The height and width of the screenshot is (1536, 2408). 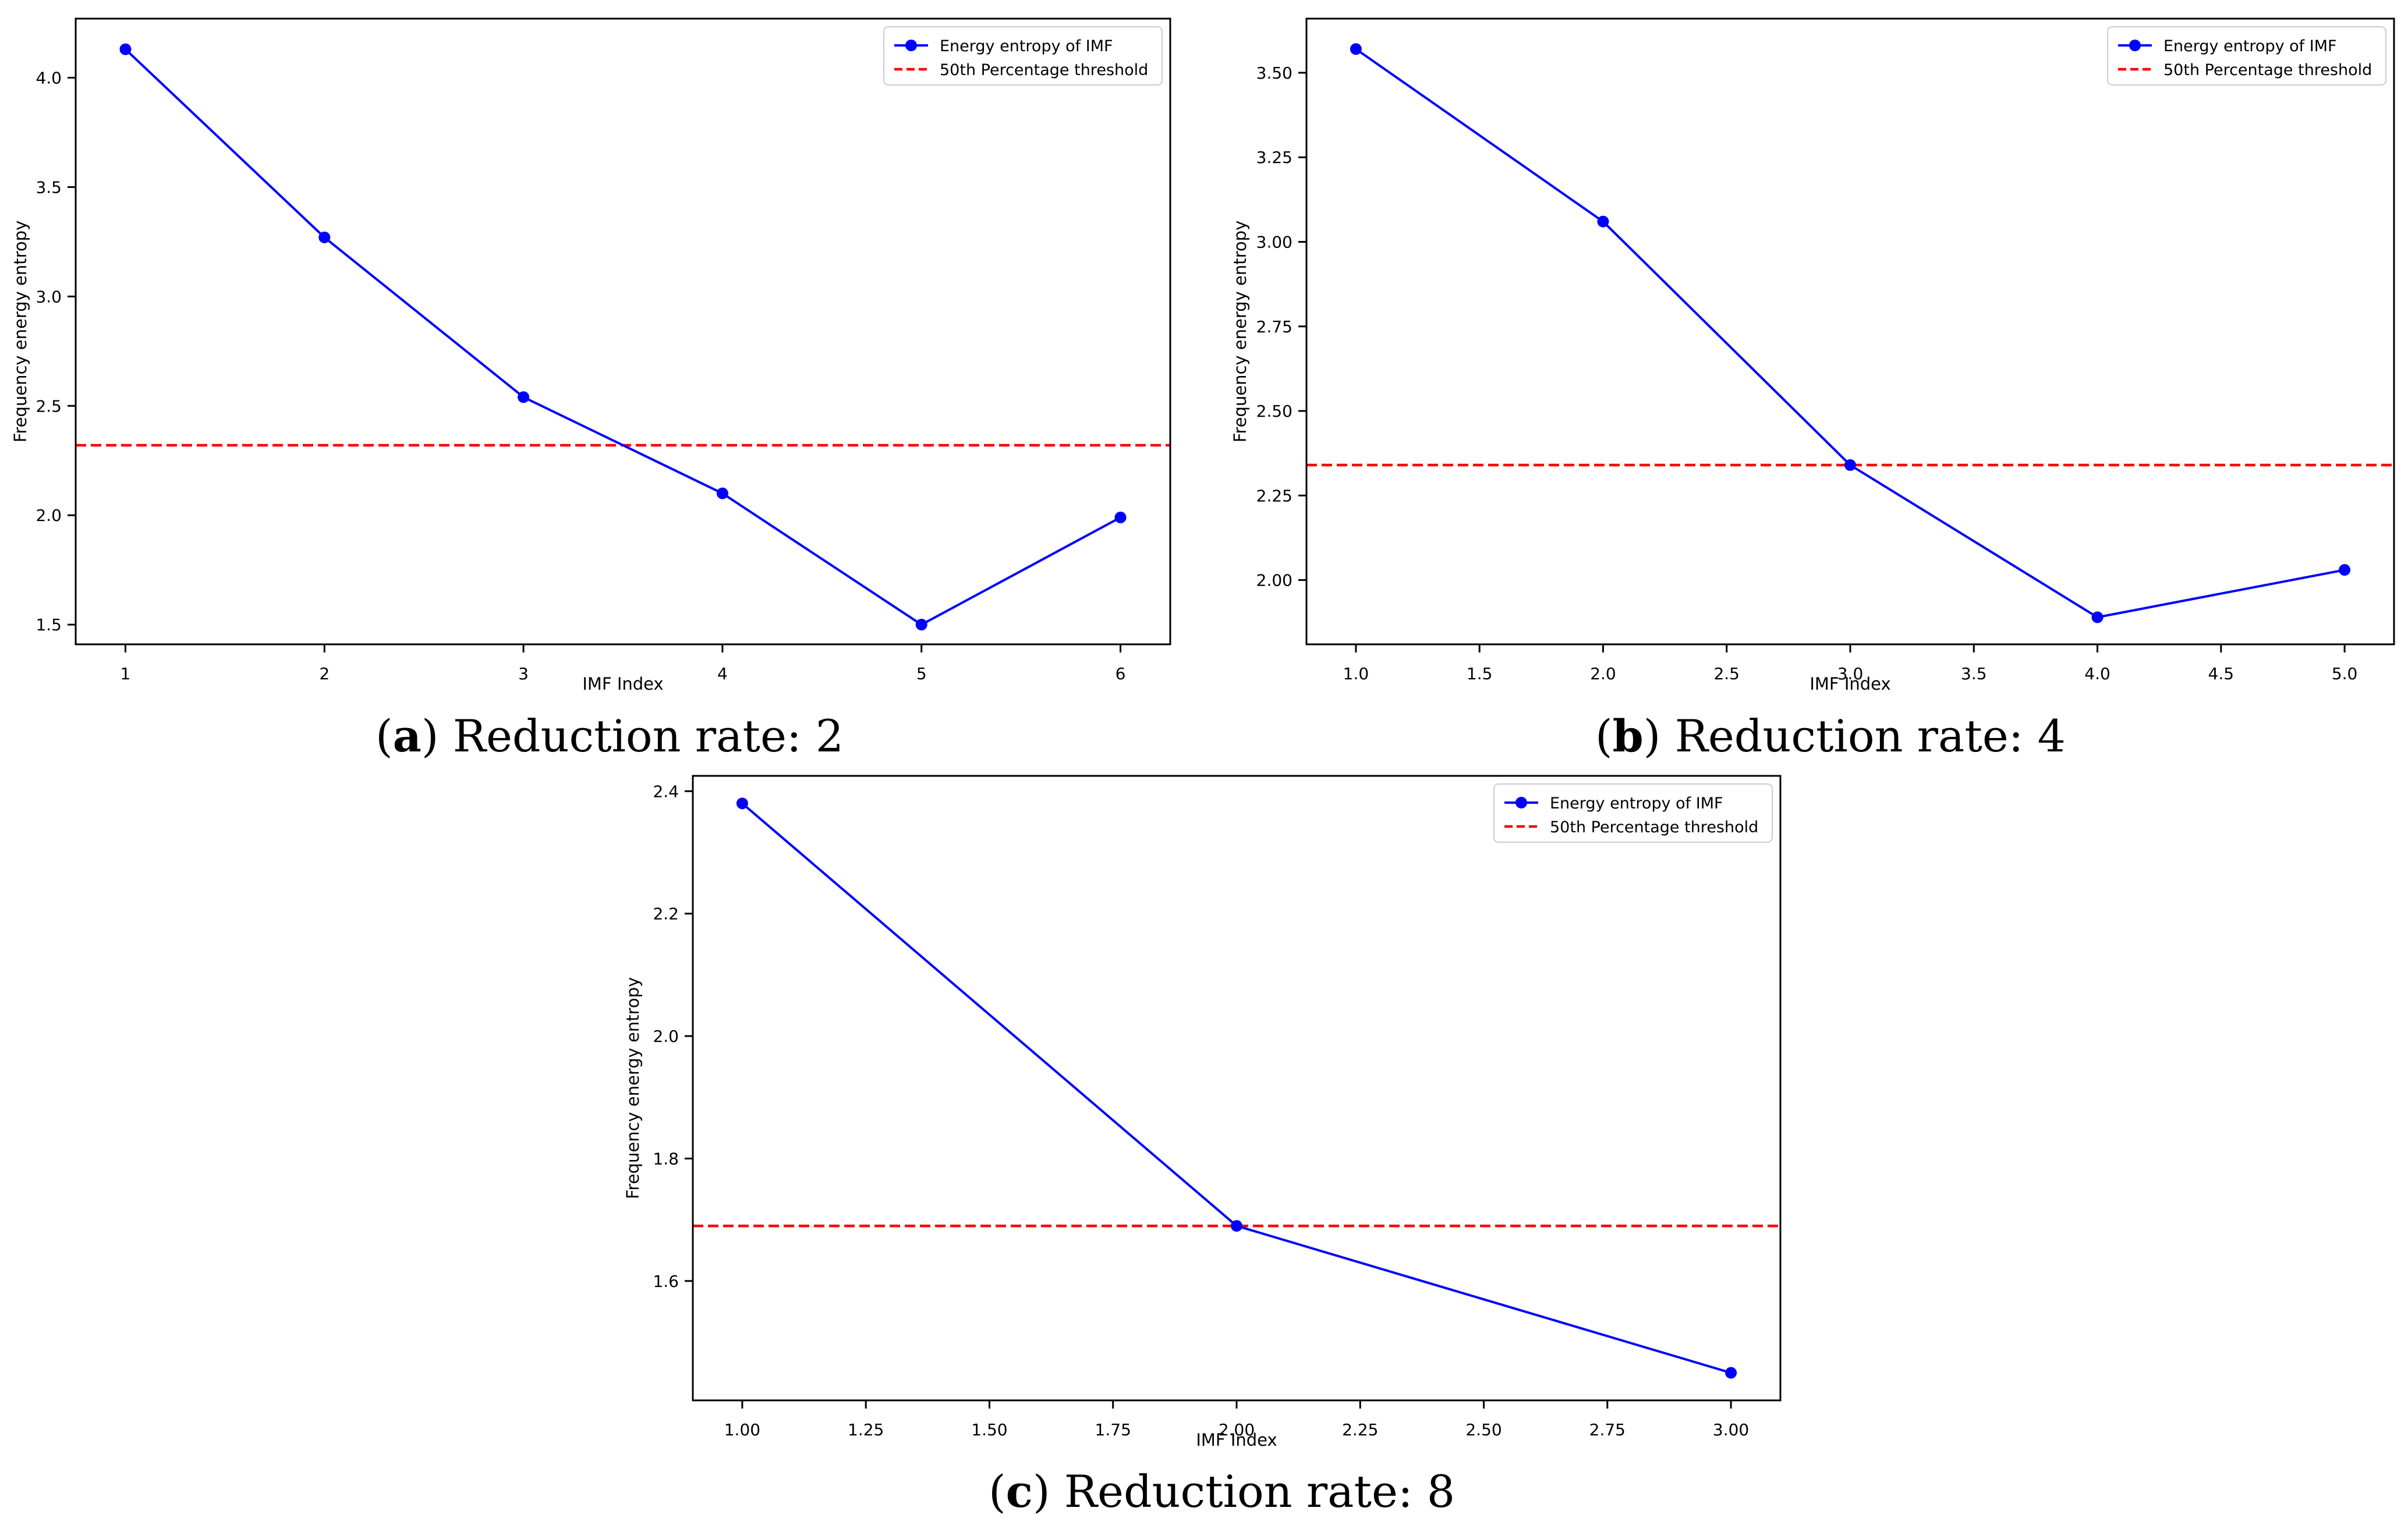 What do you see at coordinates (1237, 1430) in the screenshot?
I see `x-tick-label: 2.00` at bounding box center [1237, 1430].